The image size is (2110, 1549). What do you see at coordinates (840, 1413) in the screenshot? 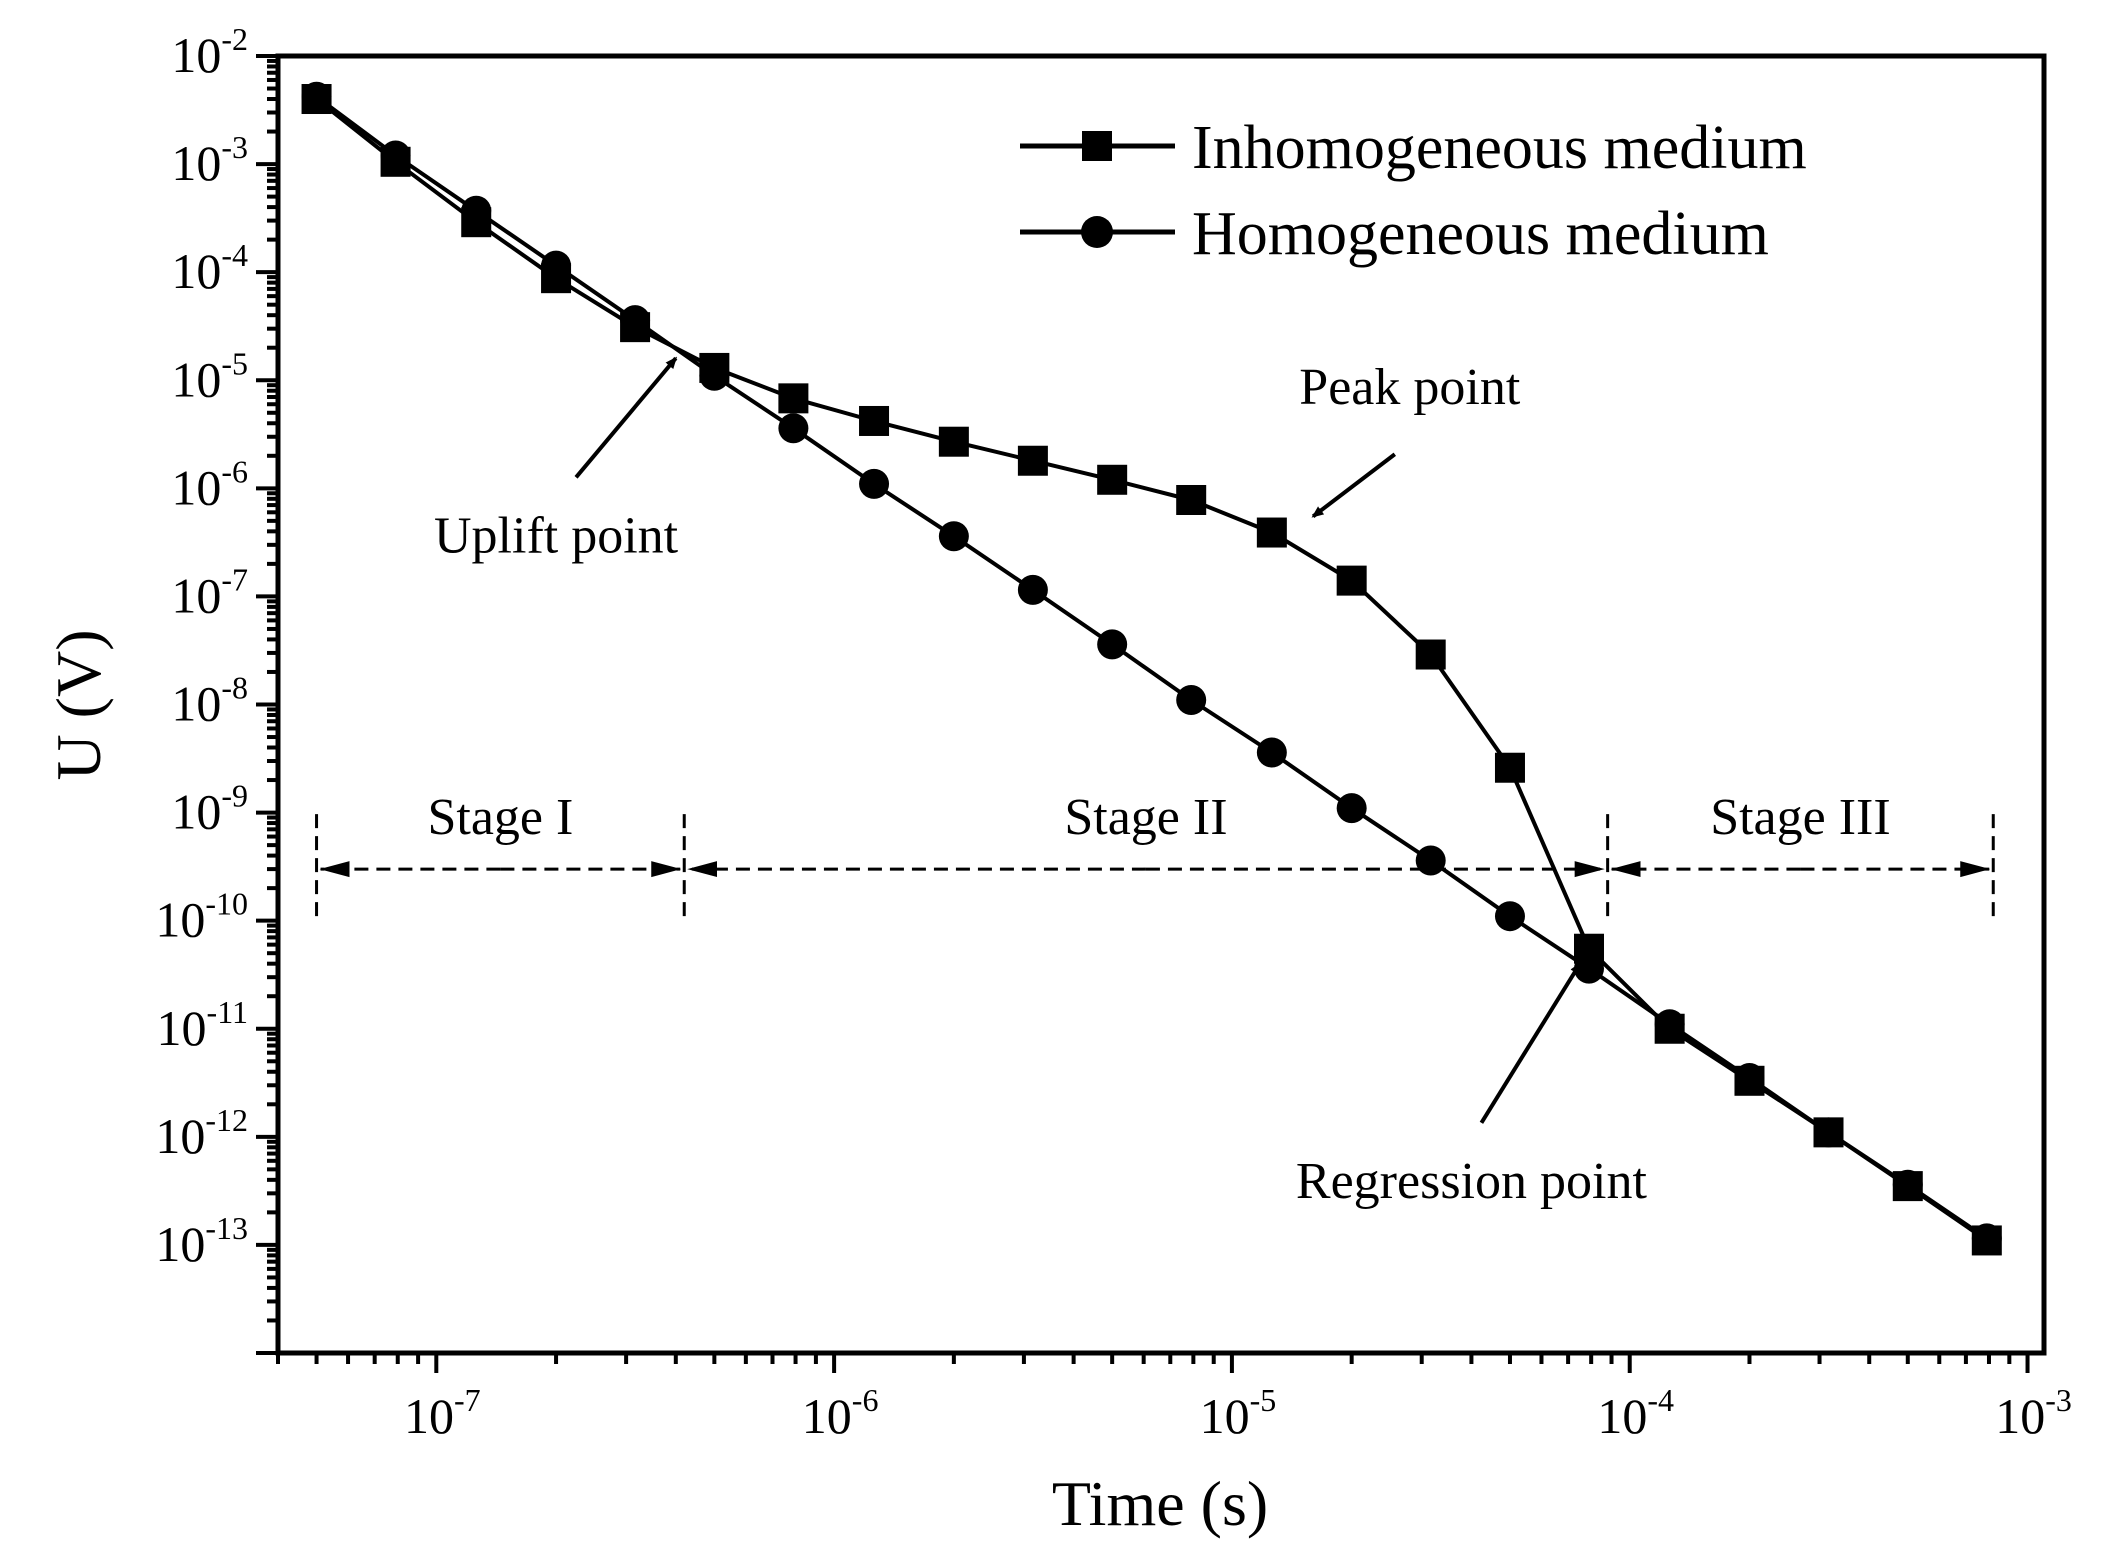
I see `x-tick-label: 10⁻⁶` at bounding box center [840, 1413].